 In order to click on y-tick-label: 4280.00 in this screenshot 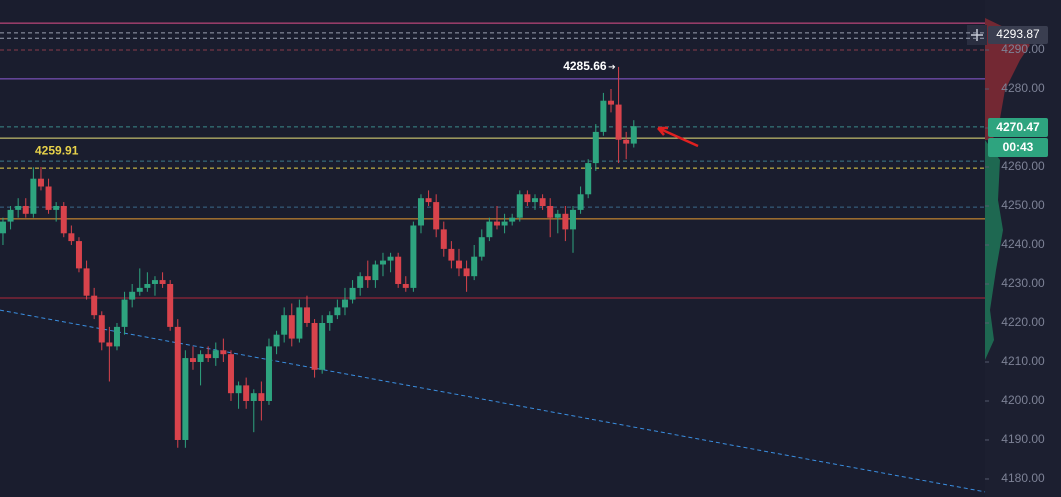, I will do `click(1023, 88)`.